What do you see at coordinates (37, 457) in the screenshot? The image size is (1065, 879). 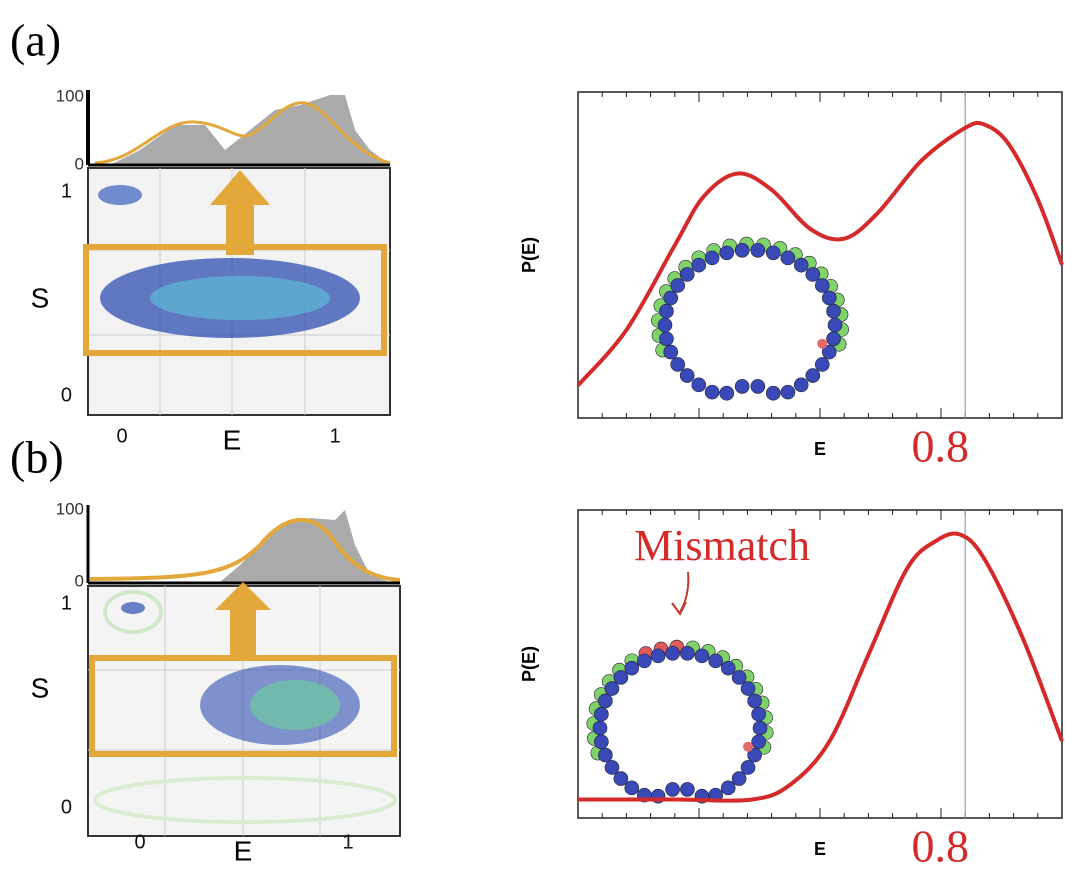 I see `panel-label: (b)` at bounding box center [37, 457].